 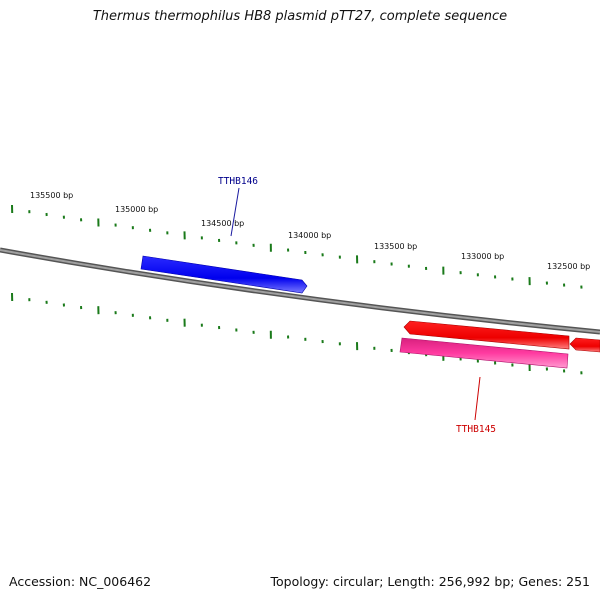 I want to click on gene-TTHB145-arrow-pink, so click(x=484, y=353).